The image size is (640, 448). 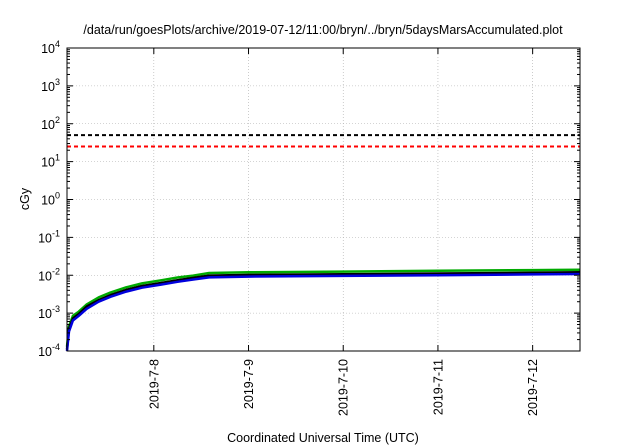 I want to click on y-tick-exponent: 0, so click(x=57, y=196).